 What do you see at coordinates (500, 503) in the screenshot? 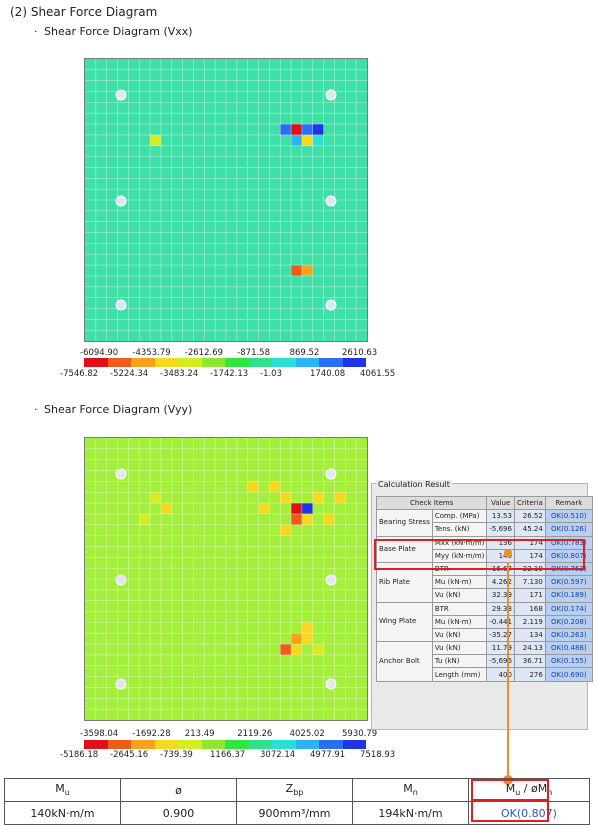
I see `header-value: Value` at bounding box center [500, 503].